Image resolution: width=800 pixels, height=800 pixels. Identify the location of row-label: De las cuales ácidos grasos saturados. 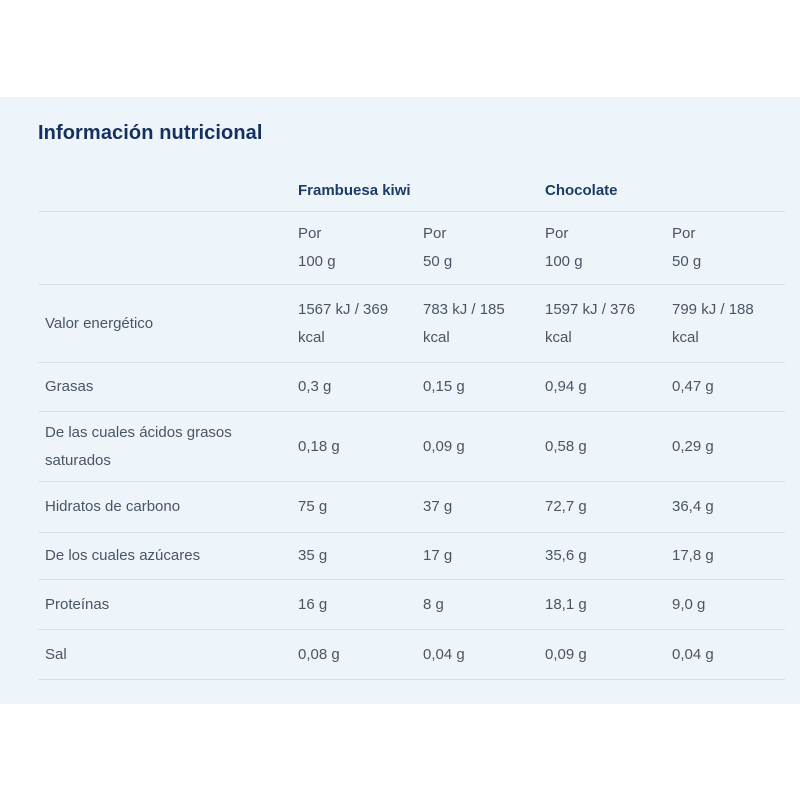
(138, 446).